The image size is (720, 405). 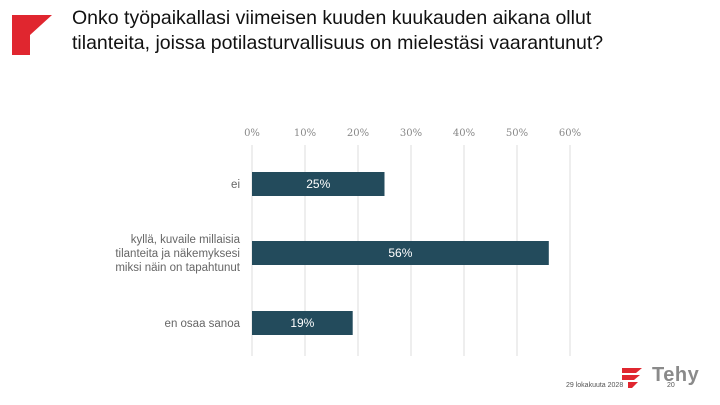 I want to click on tehy-logo-icon, so click(x=632, y=378).